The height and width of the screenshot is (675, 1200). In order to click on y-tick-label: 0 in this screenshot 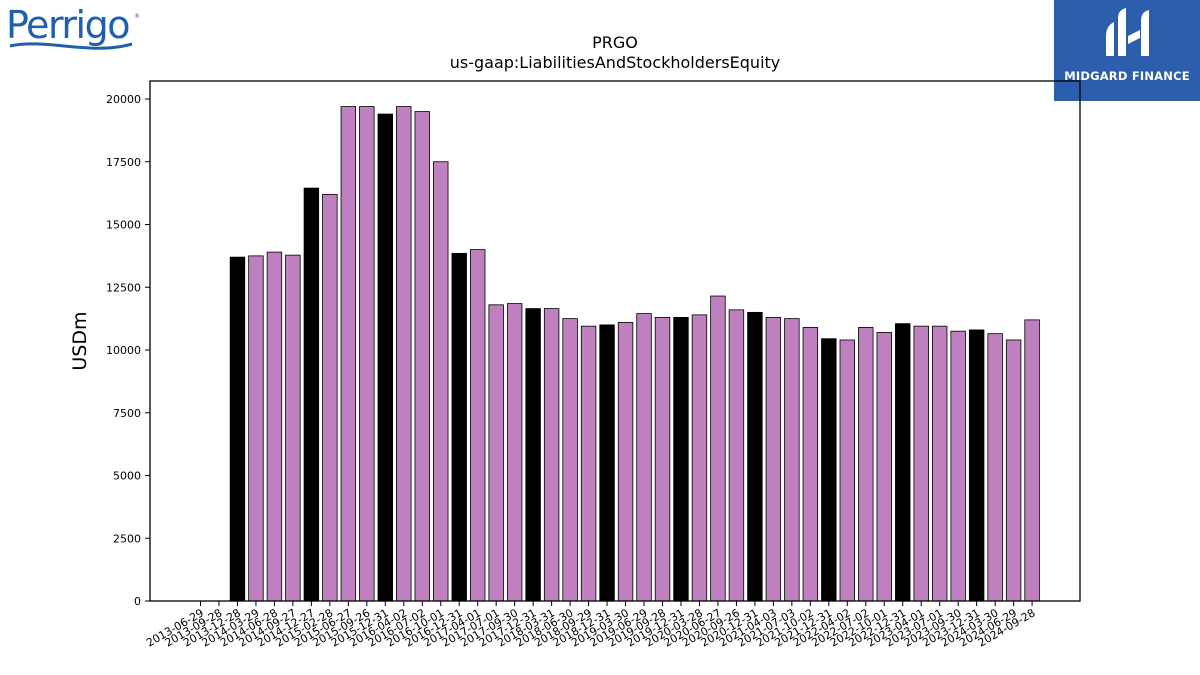, I will do `click(137, 601)`.